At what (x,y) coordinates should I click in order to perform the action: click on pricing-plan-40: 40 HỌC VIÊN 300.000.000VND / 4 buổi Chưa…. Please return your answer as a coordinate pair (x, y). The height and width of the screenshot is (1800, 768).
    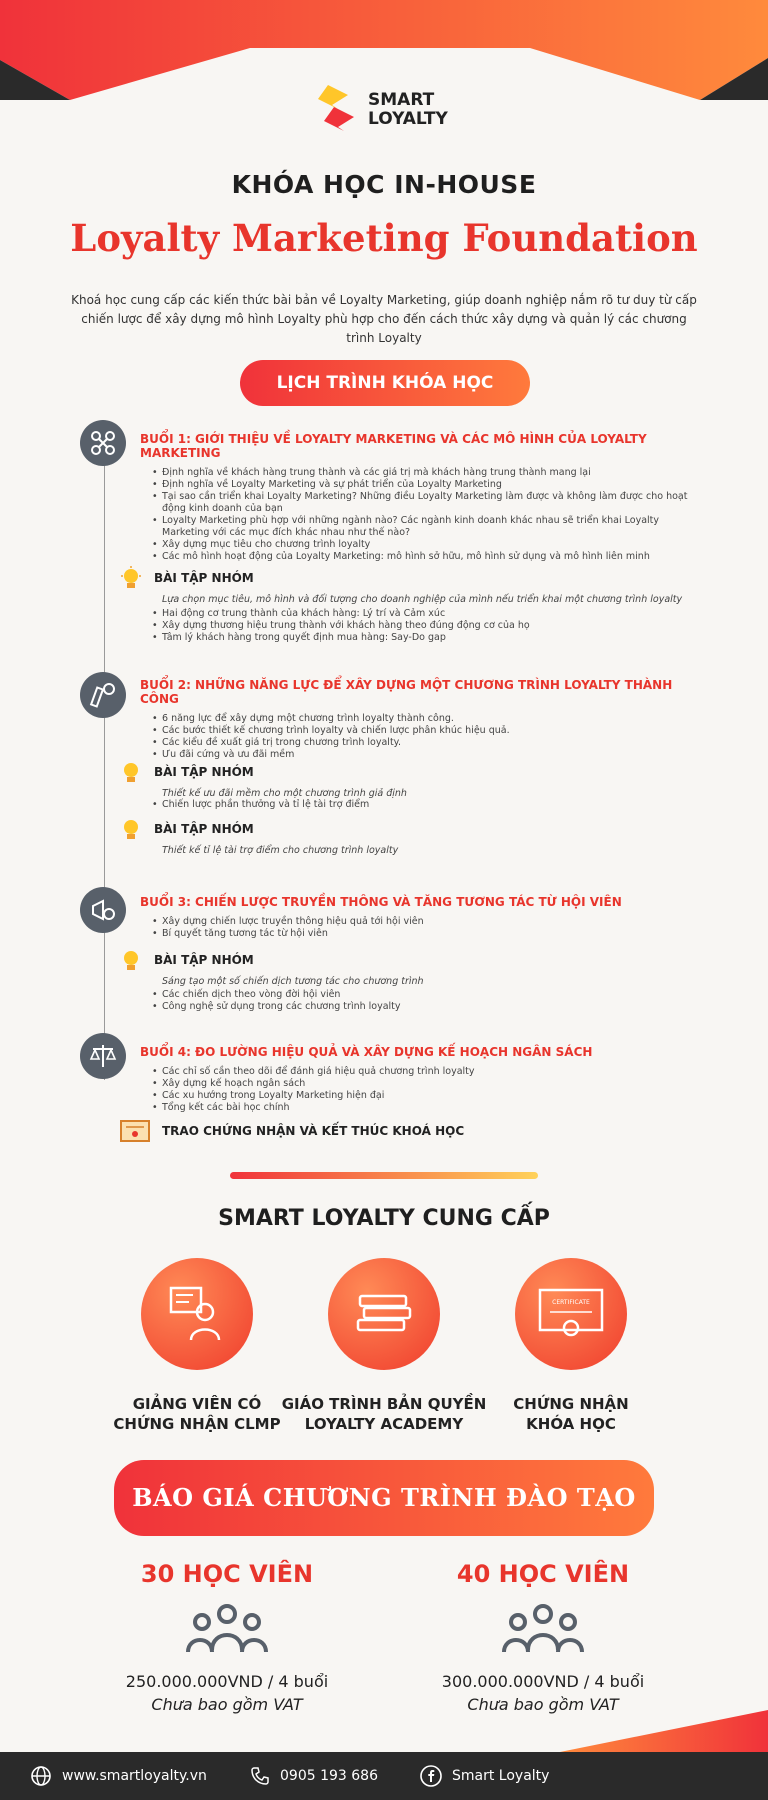
    Looking at the image, I should click on (543, 1637).